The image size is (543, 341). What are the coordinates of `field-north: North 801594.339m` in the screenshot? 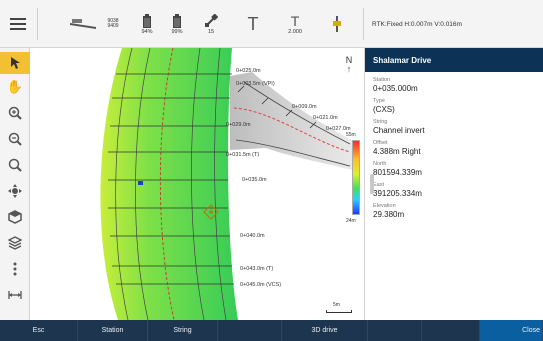 It's located at (454, 169).